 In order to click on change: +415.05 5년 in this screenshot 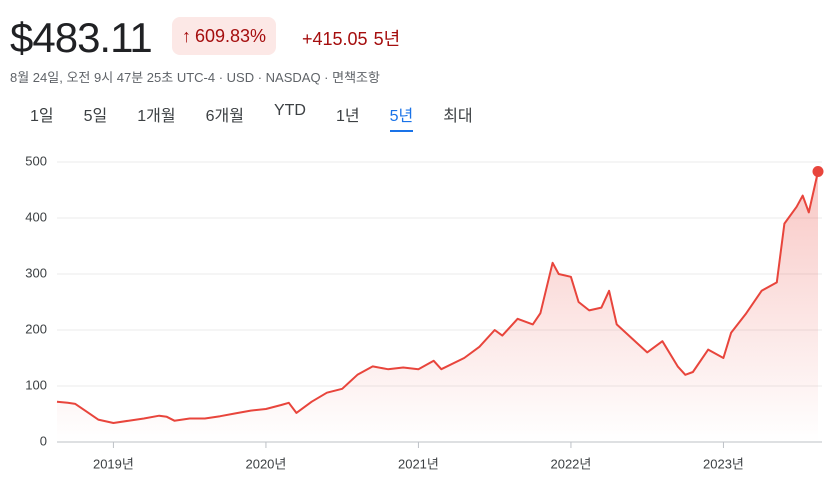, I will do `click(351, 38)`.